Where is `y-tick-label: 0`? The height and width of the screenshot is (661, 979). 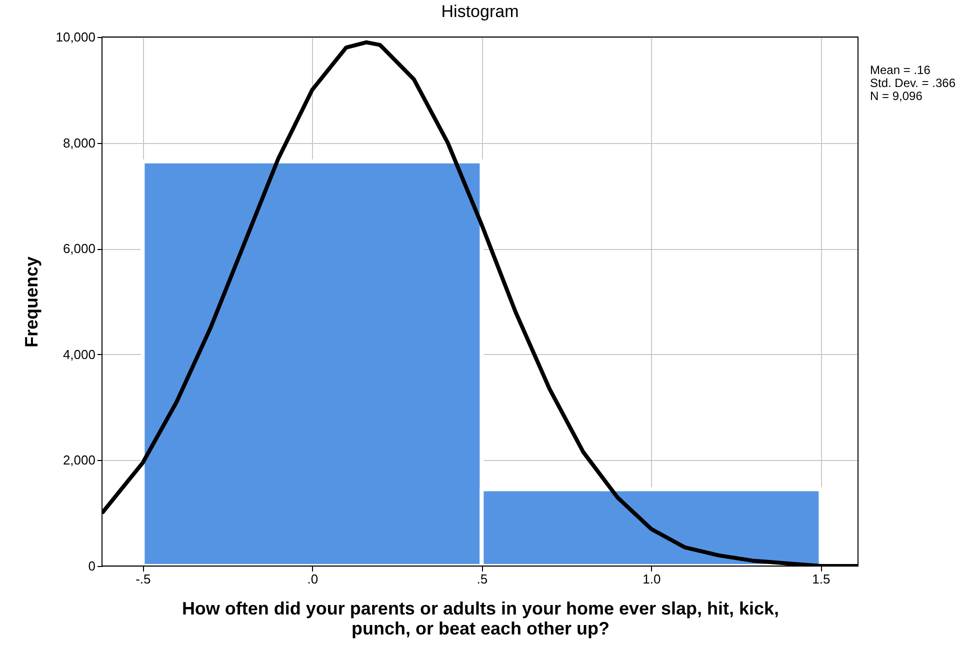
y-tick-label: 0 is located at coordinates (92, 566).